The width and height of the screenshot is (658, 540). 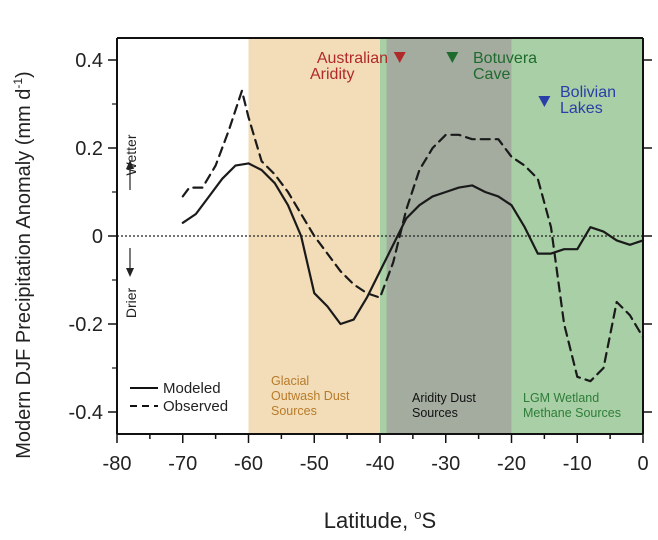 What do you see at coordinates (380, 520) in the screenshot?
I see `x-axis-title: Latitude, oS` at bounding box center [380, 520].